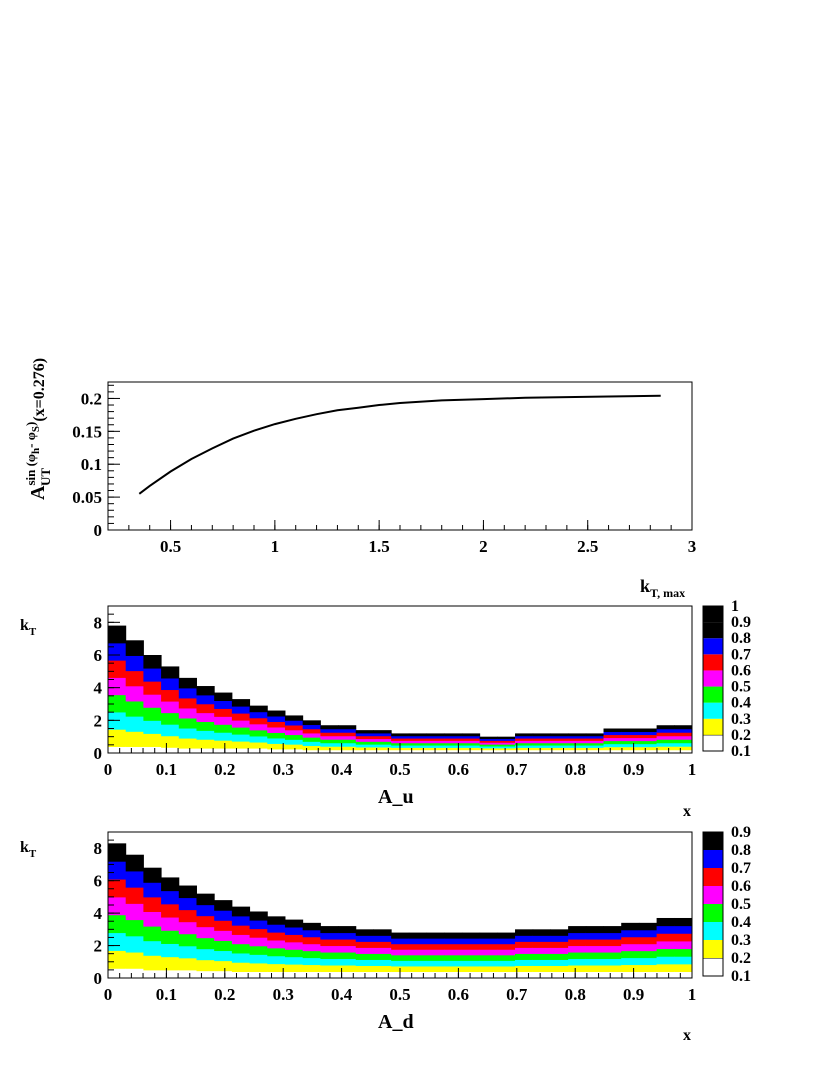 The height and width of the screenshot is (1075, 830). Describe the element at coordinates (741, 958) in the screenshot. I see `colorbar-label: 0.2` at that location.